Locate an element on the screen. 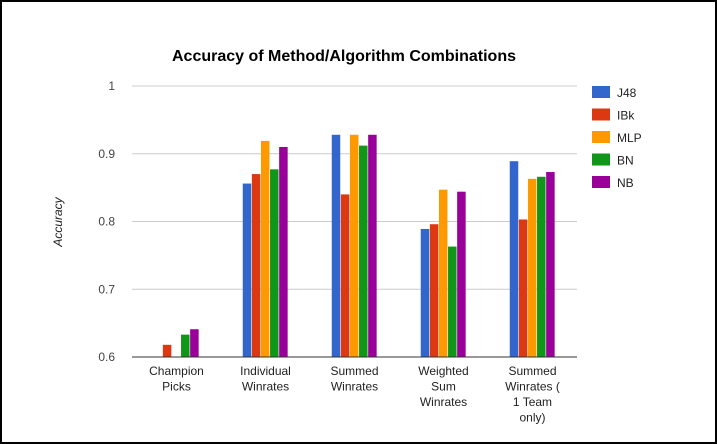 This screenshot has height=444, width=717. legend: J48 IBk MLP BN NB is located at coordinates (617, 138).